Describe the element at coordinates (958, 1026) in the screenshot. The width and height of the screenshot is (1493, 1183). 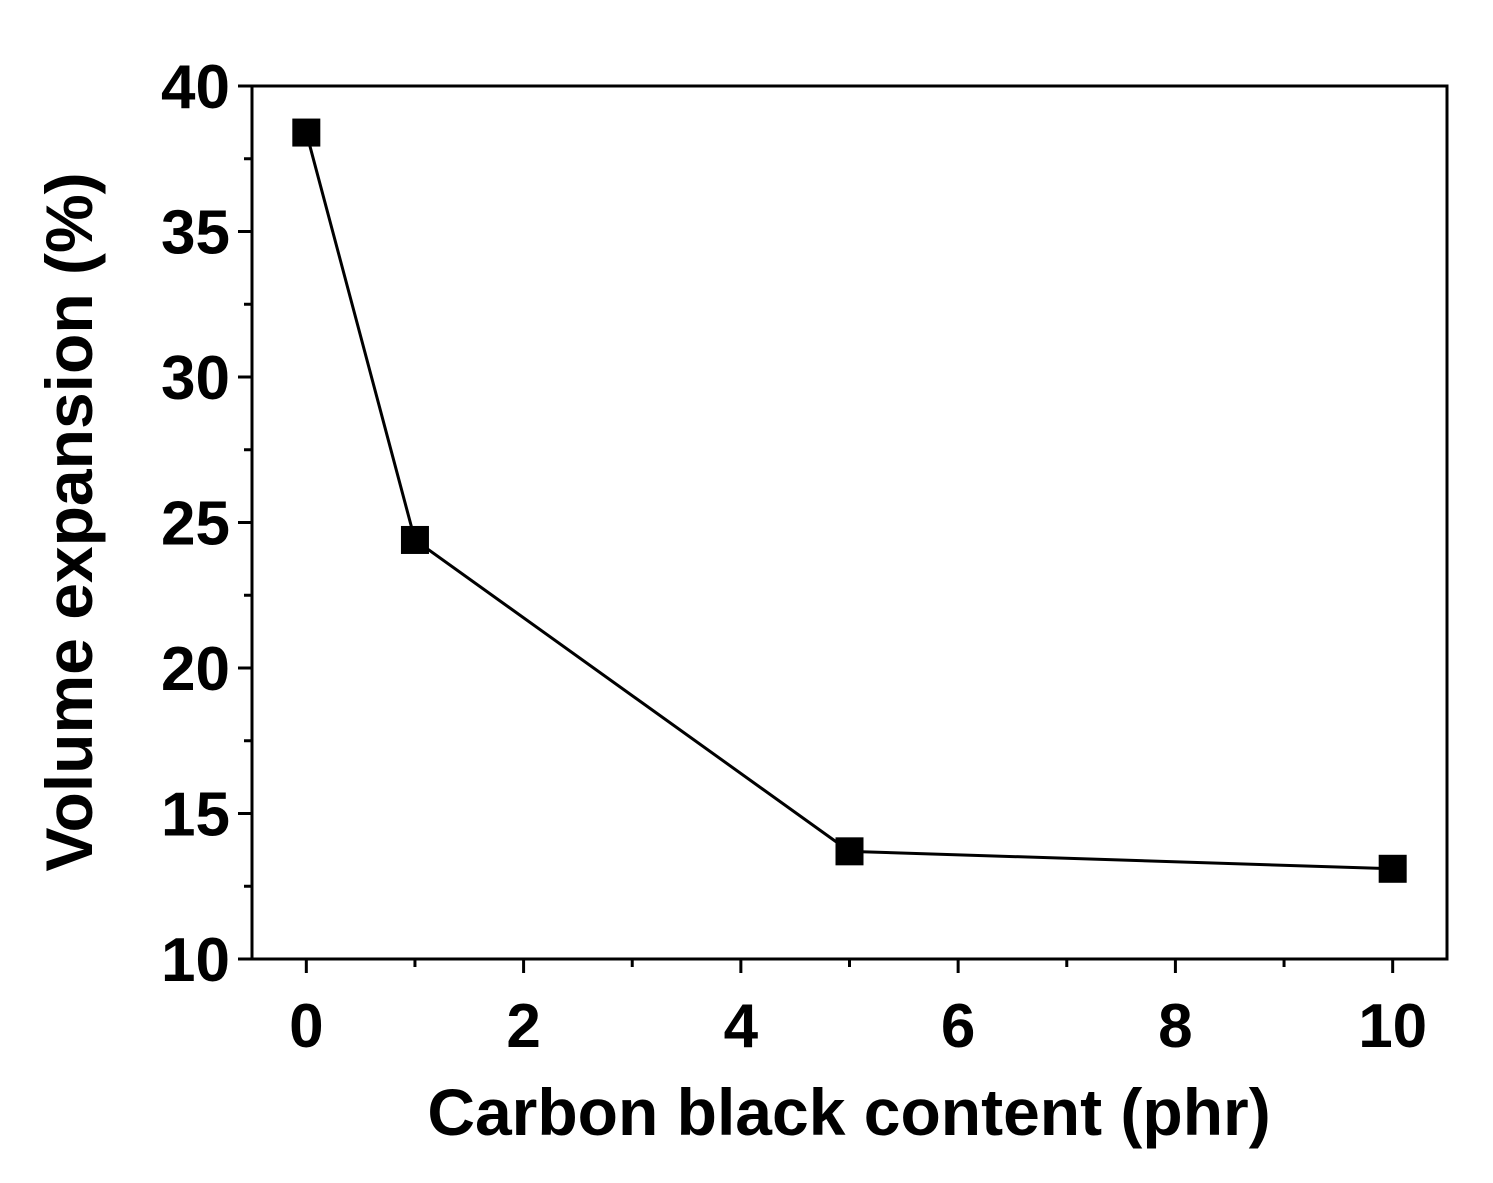
I see `x-tick-label: 6` at that location.